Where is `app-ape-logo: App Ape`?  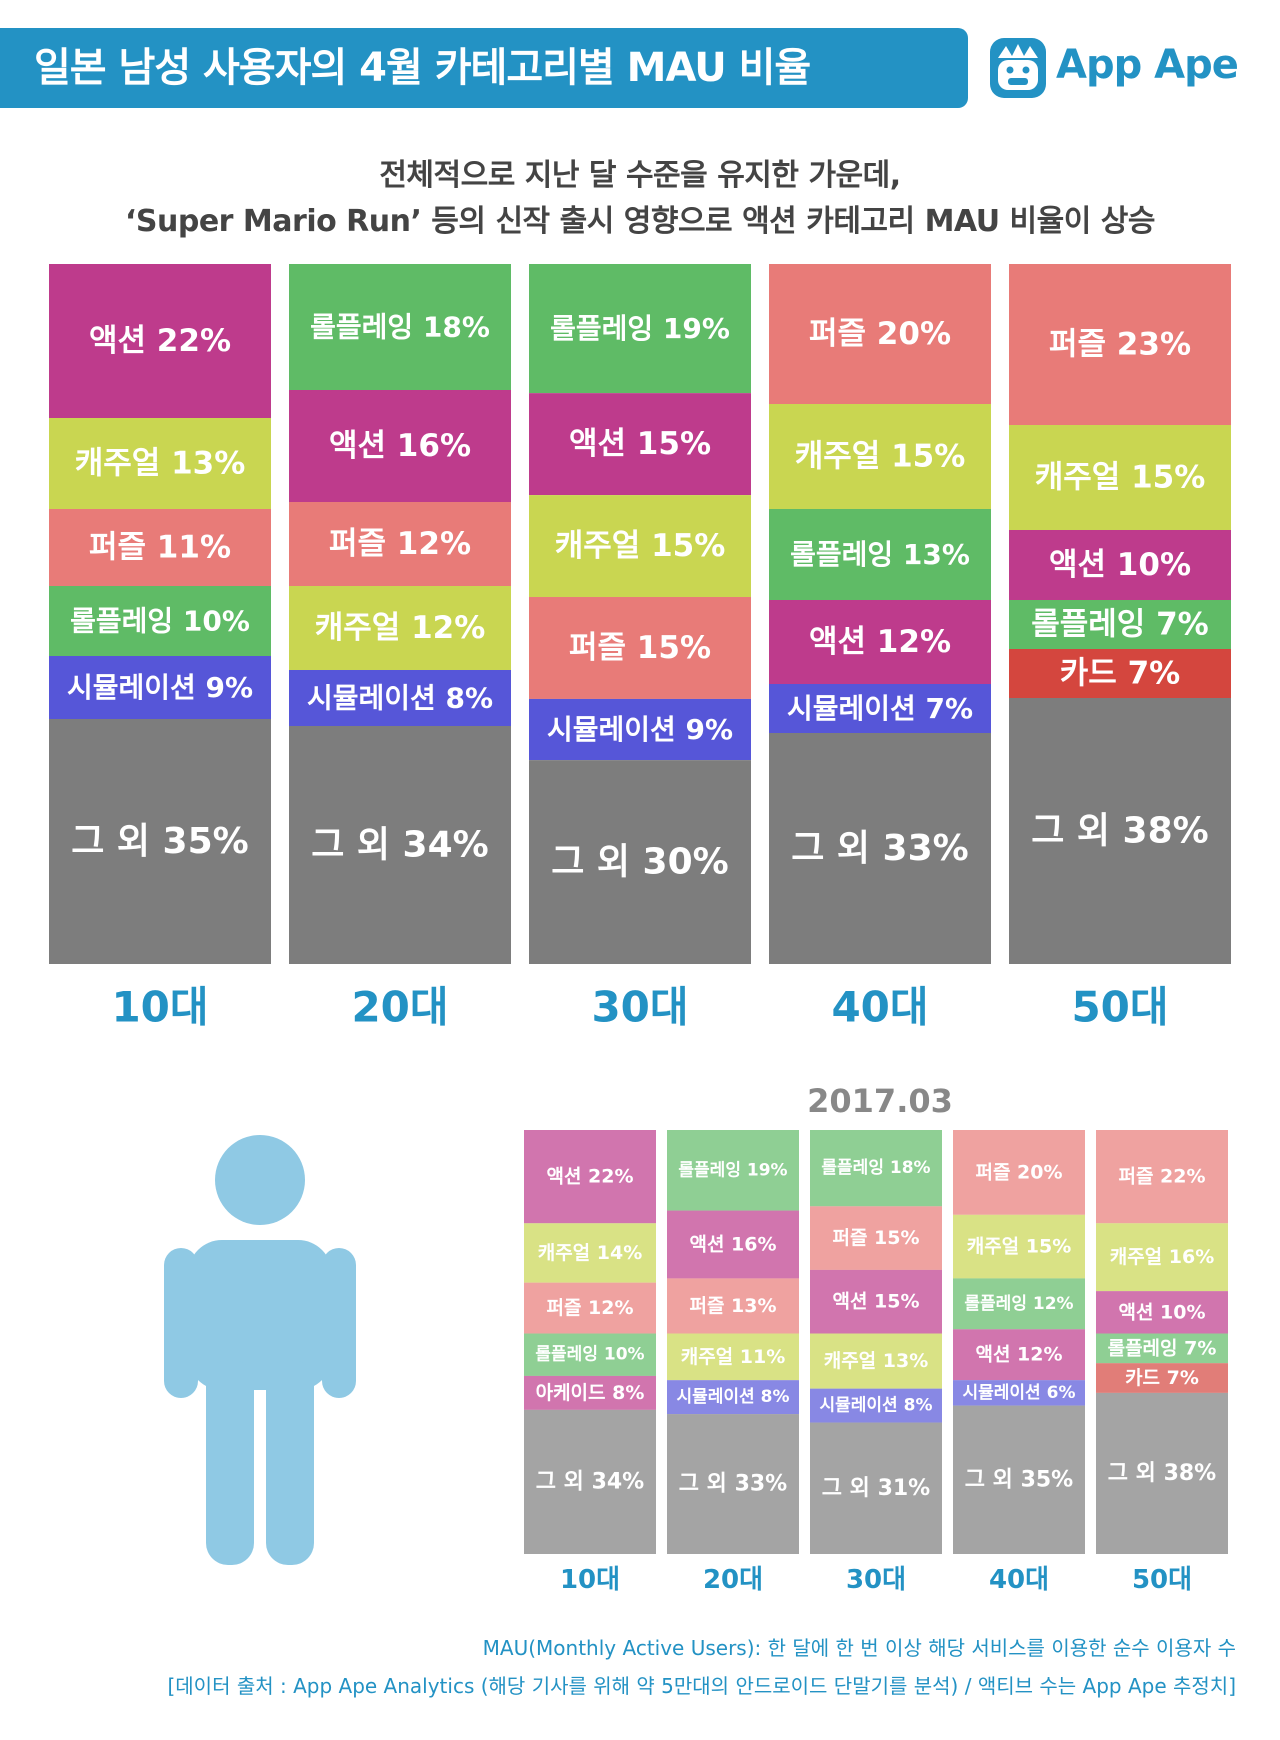 app-ape-logo: App Ape is located at coordinates (1116, 68).